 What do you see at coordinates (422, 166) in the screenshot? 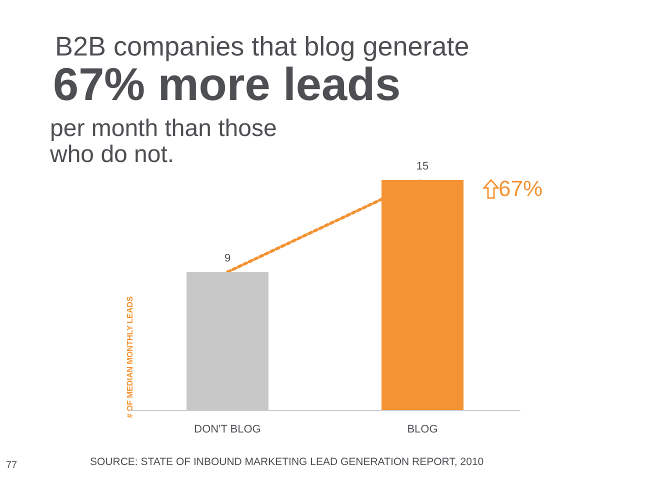
I see `data-label: 15` at bounding box center [422, 166].